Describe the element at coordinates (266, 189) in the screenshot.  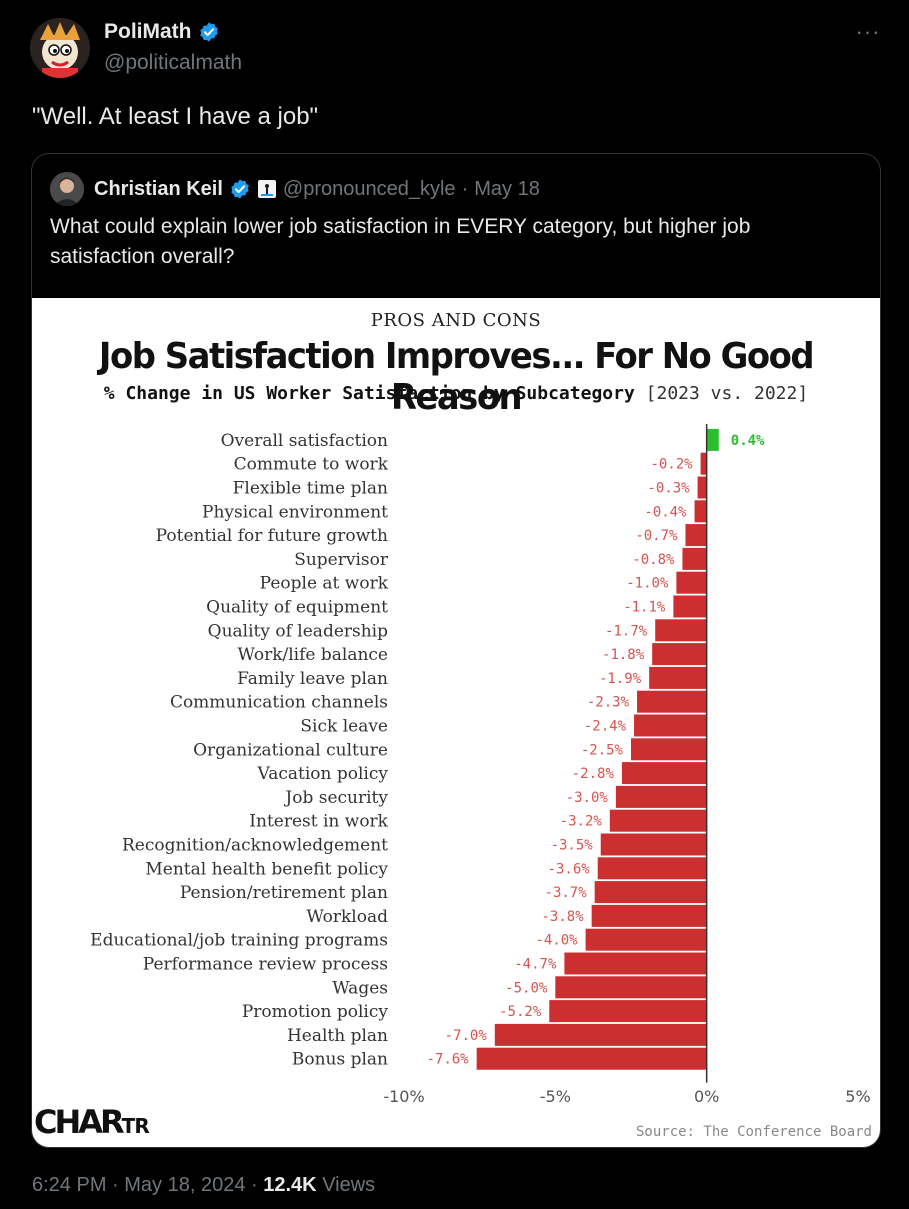
I see `affiliate-badge-icon` at that location.